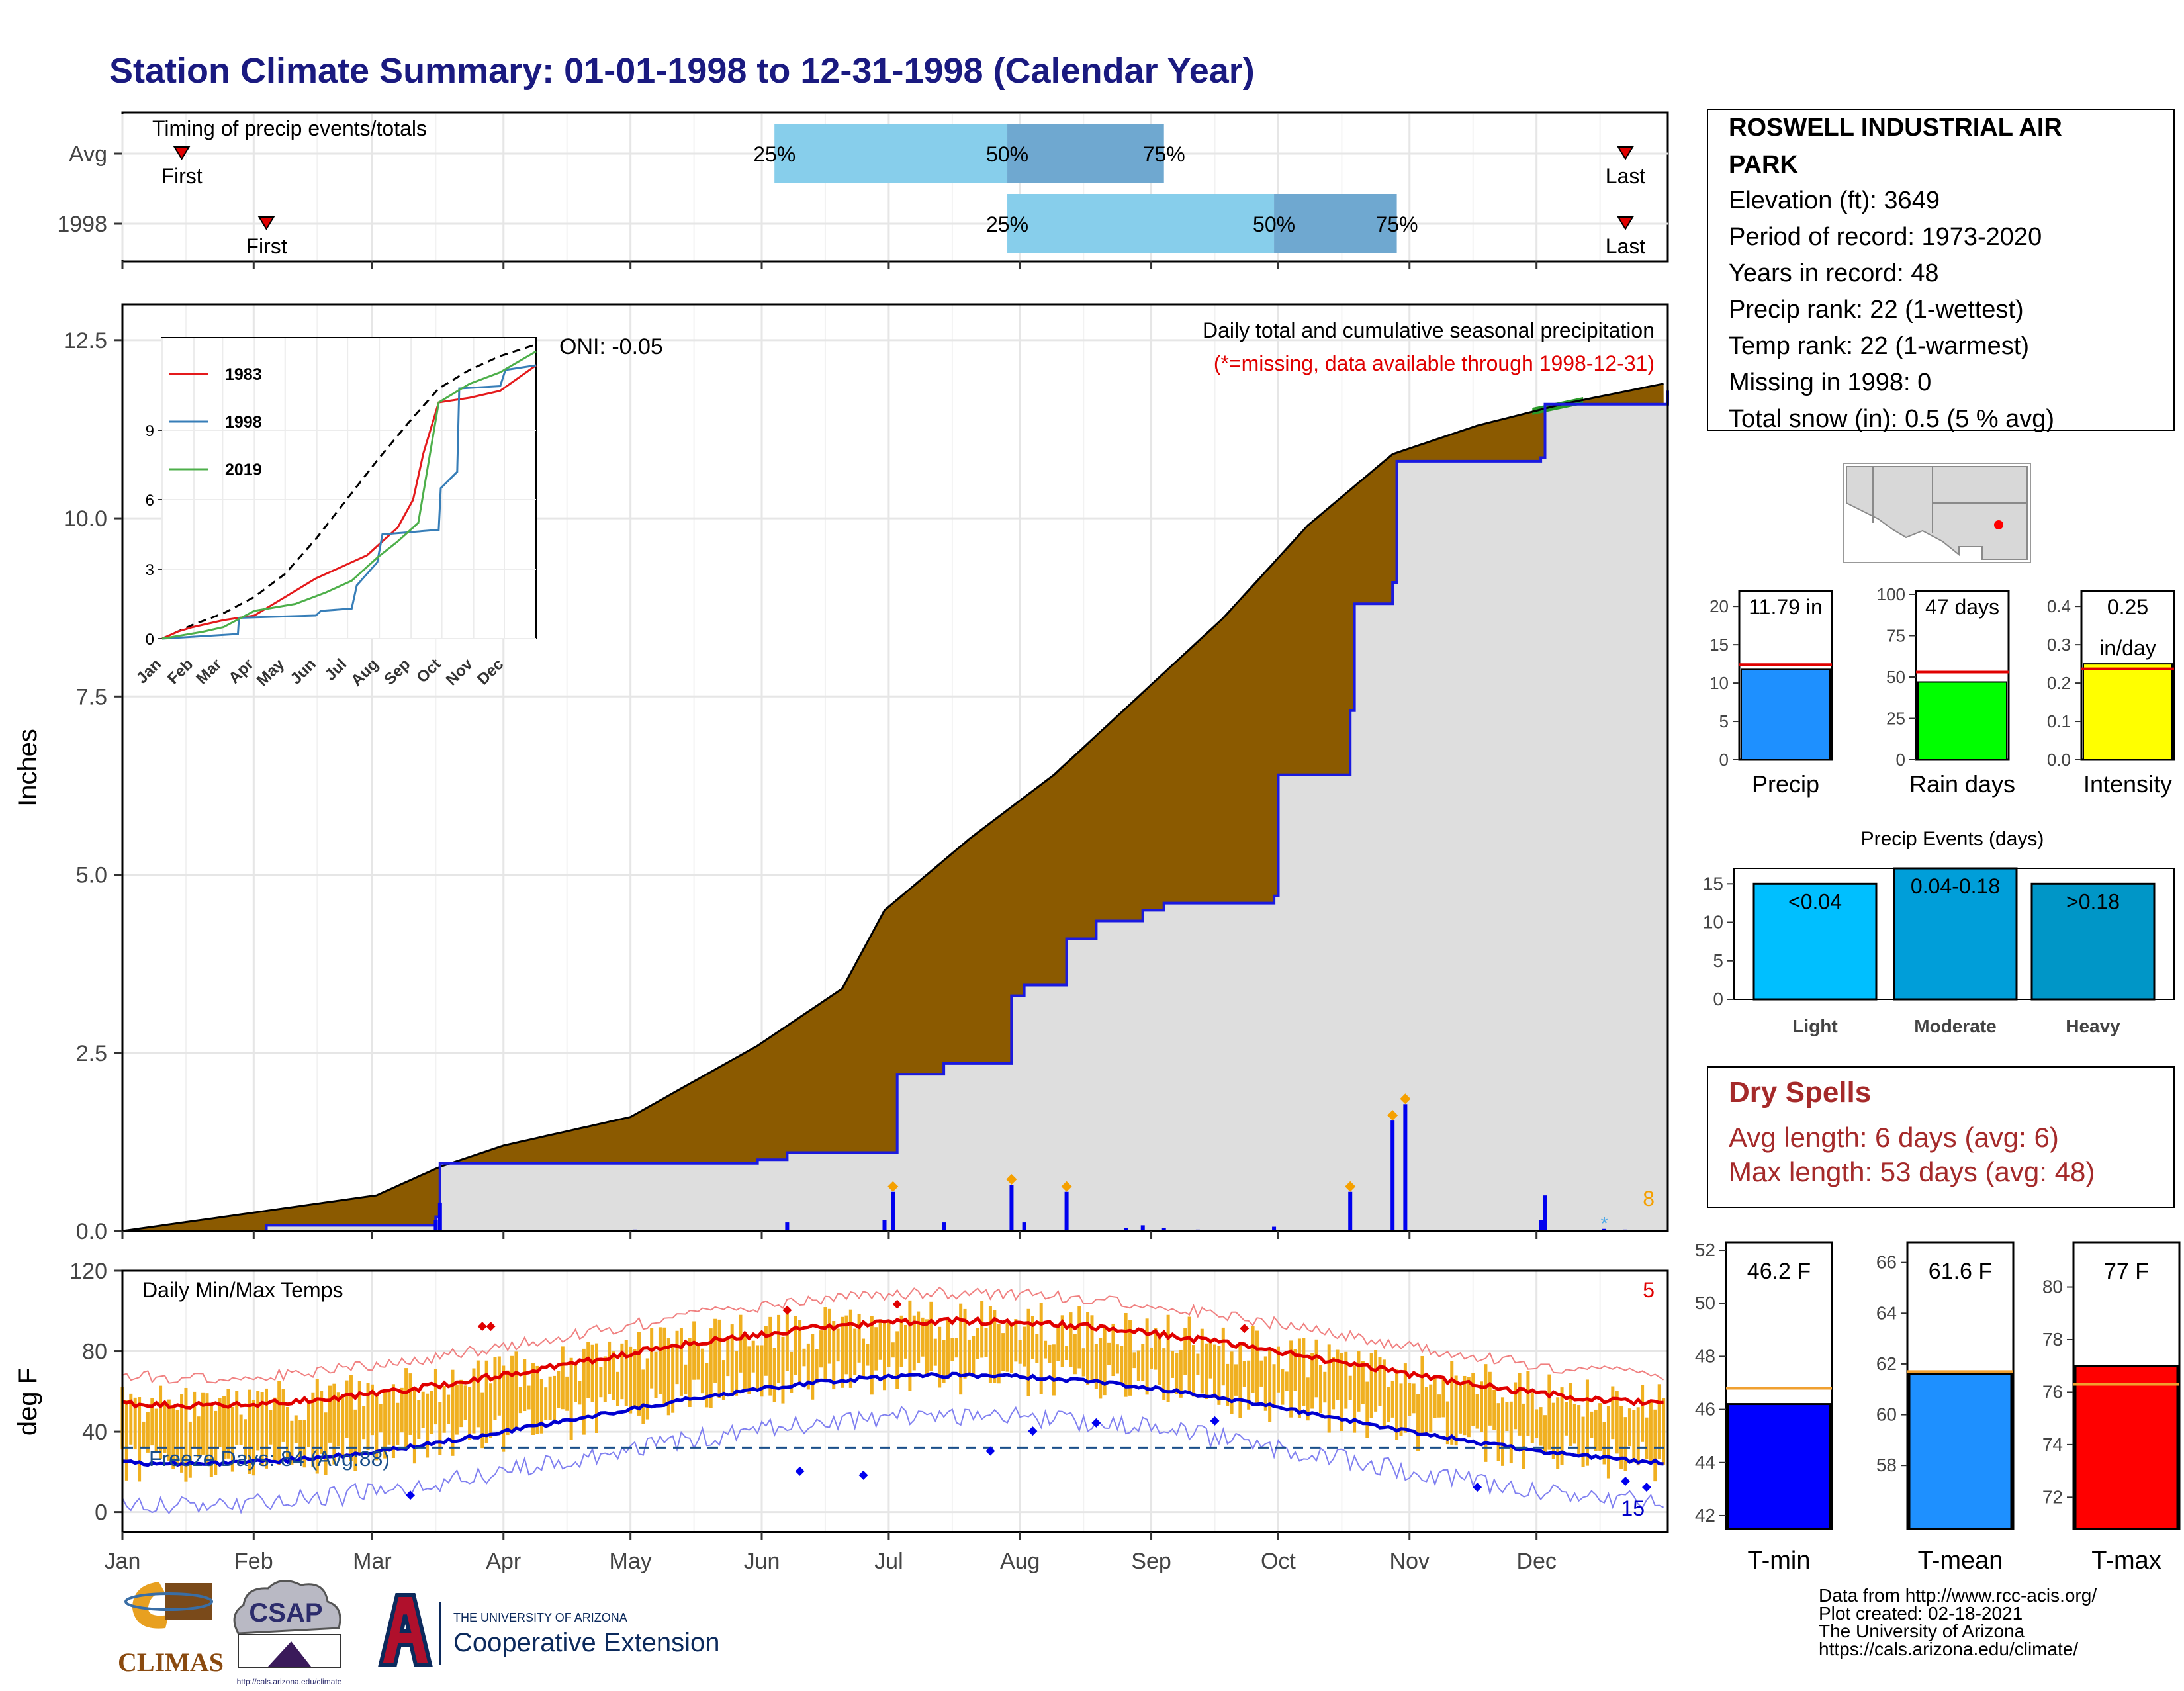 The width and height of the screenshot is (2184, 1691). What do you see at coordinates (2059, 683) in the screenshot?
I see `mini-bar-tick-label: 0.2` at bounding box center [2059, 683].